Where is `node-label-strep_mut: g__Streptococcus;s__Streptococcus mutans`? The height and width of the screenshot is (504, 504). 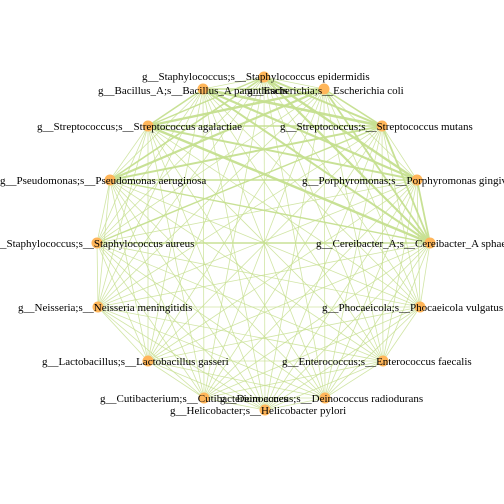
node-label-strep_mut: g__Streptococcus;s__Streptococcus mutans is located at coordinates (376, 127).